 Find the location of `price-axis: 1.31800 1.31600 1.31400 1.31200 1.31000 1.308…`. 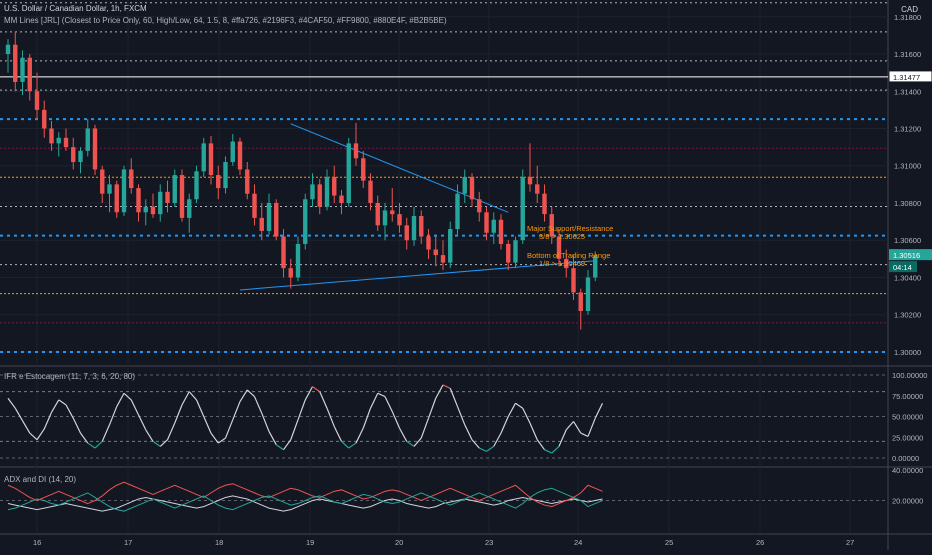

price-axis: 1.31800 1.31600 1.31400 1.31200 1.31000 1.308… is located at coordinates (910, 259).